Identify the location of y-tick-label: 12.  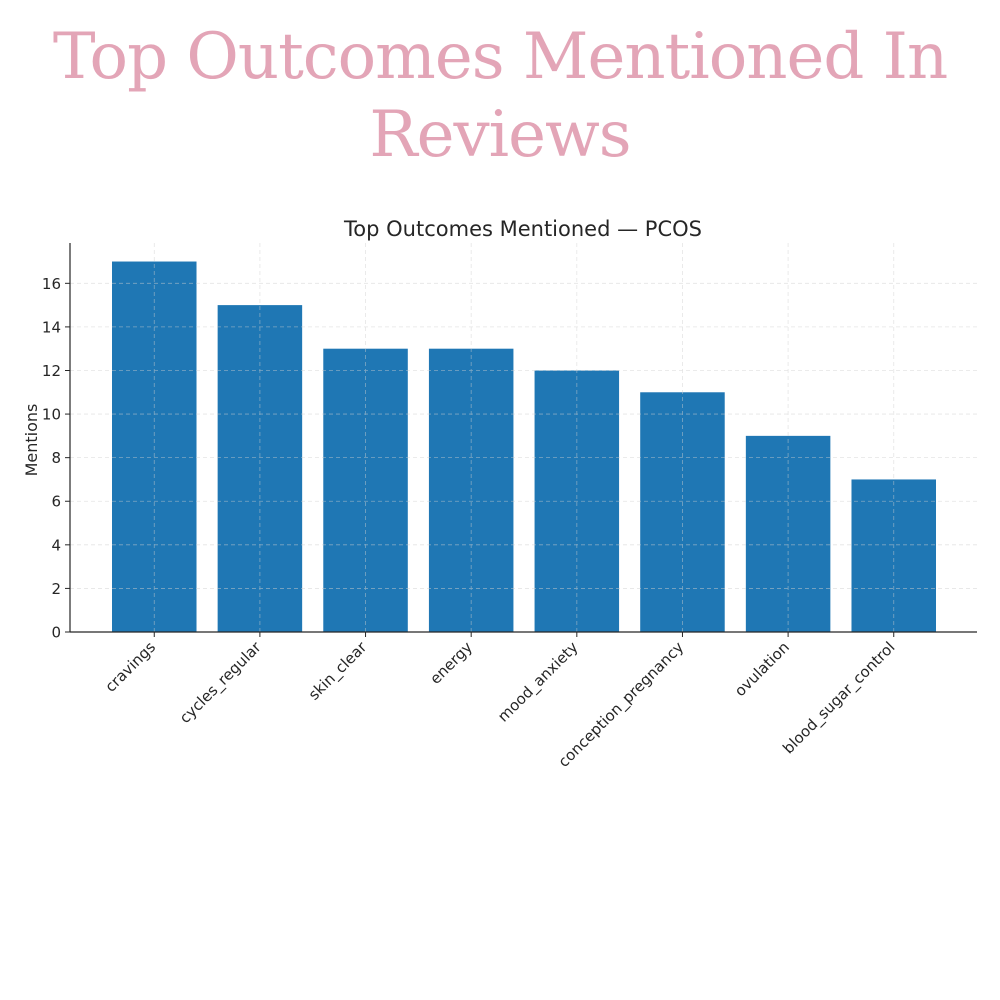
(51, 371).